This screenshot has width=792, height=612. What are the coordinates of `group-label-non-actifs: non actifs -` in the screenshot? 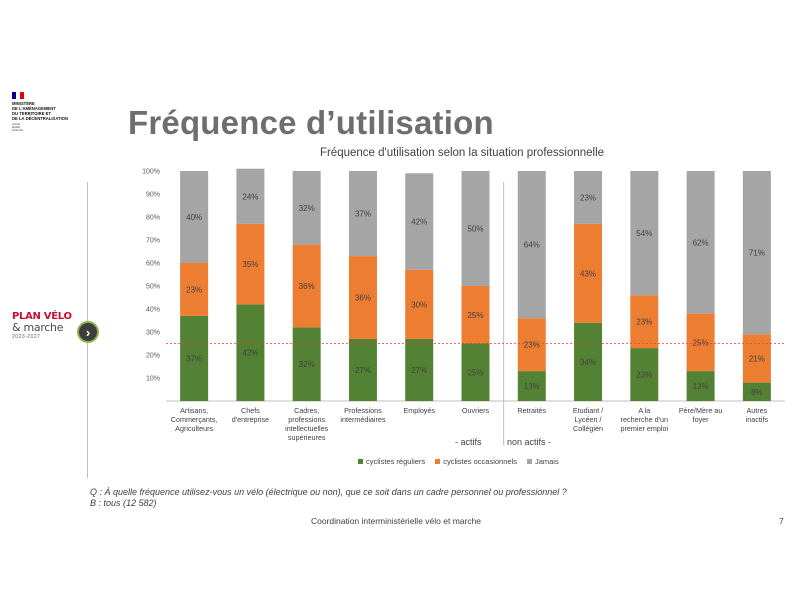 It's located at (529, 442).